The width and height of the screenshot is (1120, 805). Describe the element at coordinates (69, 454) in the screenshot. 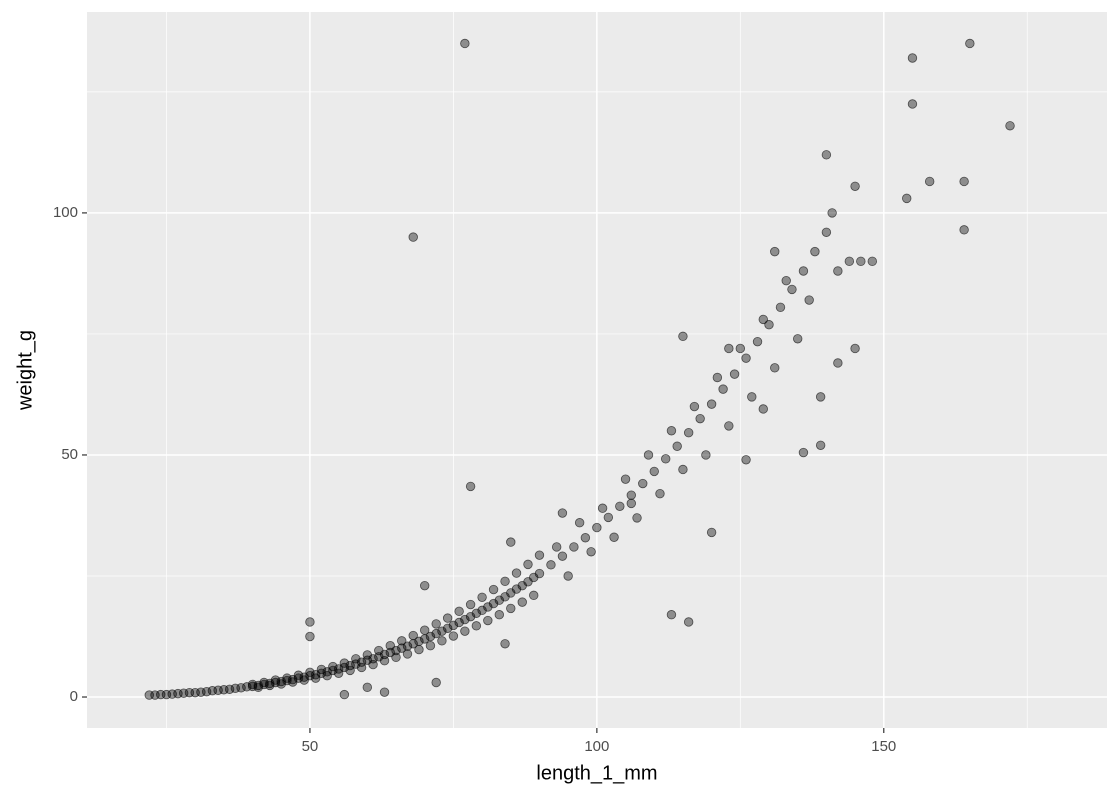

I see `y-tick-label: 50` at that location.